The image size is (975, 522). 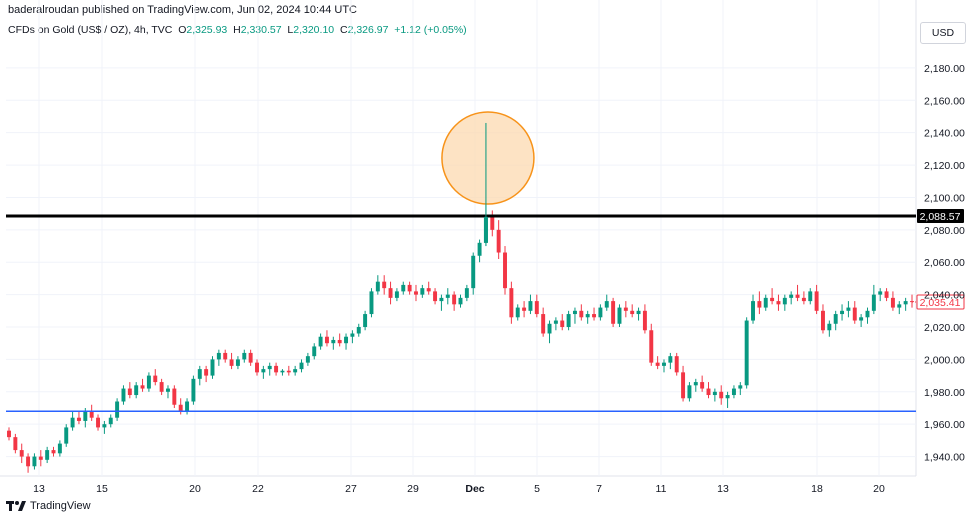 What do you see at coordinates (16, 506) in the screenshot?
I see `tradingview-logo-icon` at bounding box center [16, 506].